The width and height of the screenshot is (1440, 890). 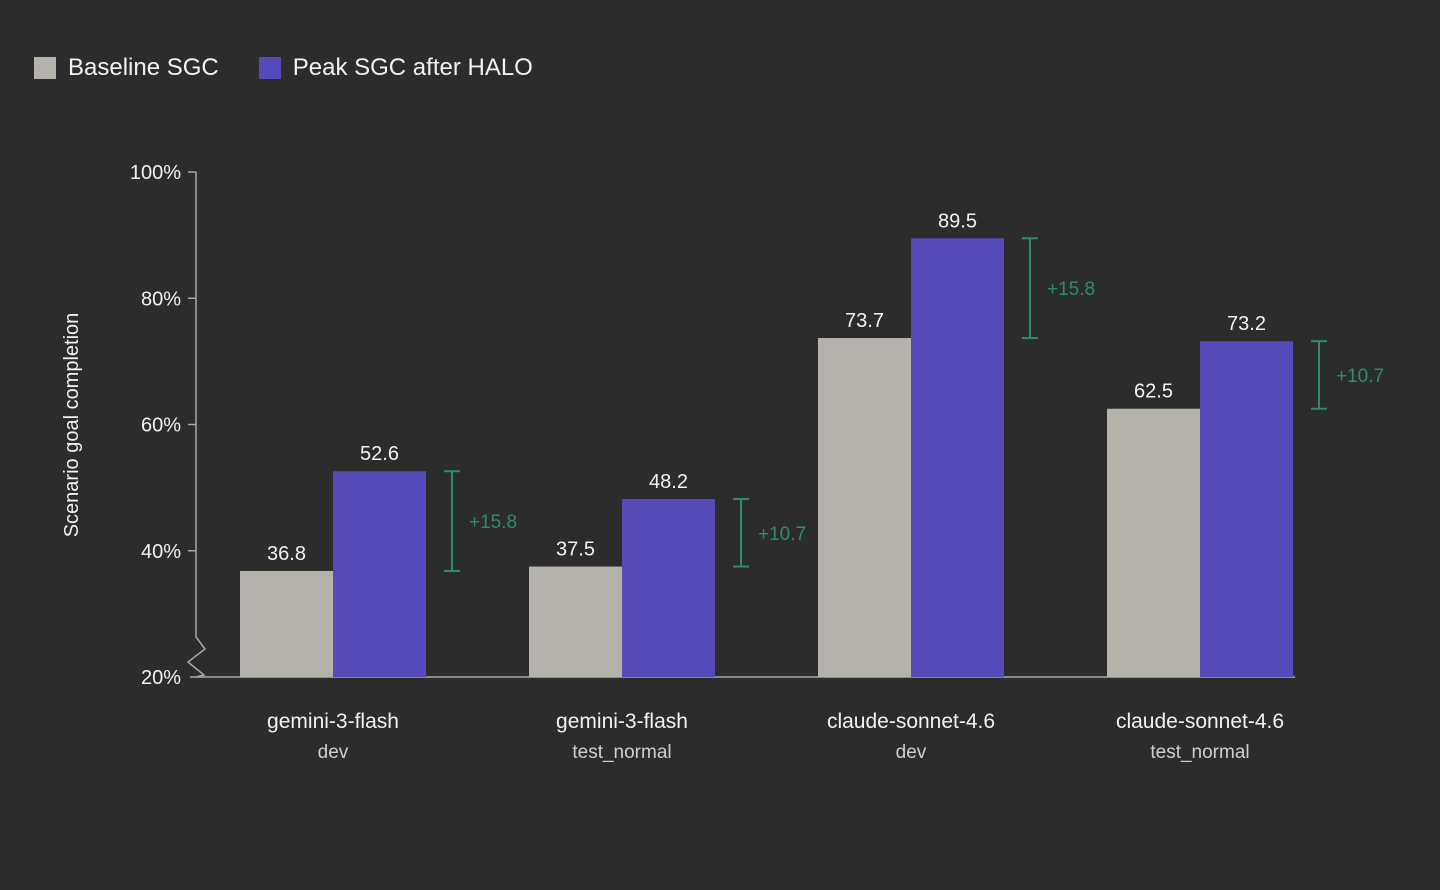 What do you see at coordinates (196, 425) in the screenshot?
I see `y-axis-line` at bounding box center [196, 425].